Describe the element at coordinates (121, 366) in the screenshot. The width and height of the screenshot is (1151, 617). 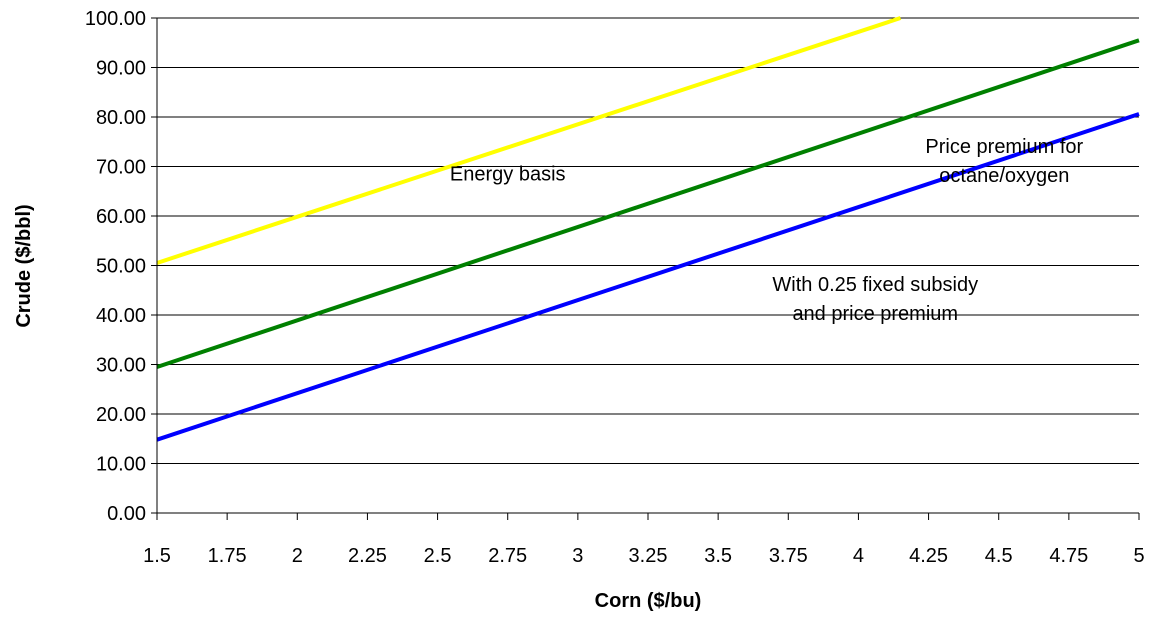
I see `y-tick-label: 30.00` at that location.